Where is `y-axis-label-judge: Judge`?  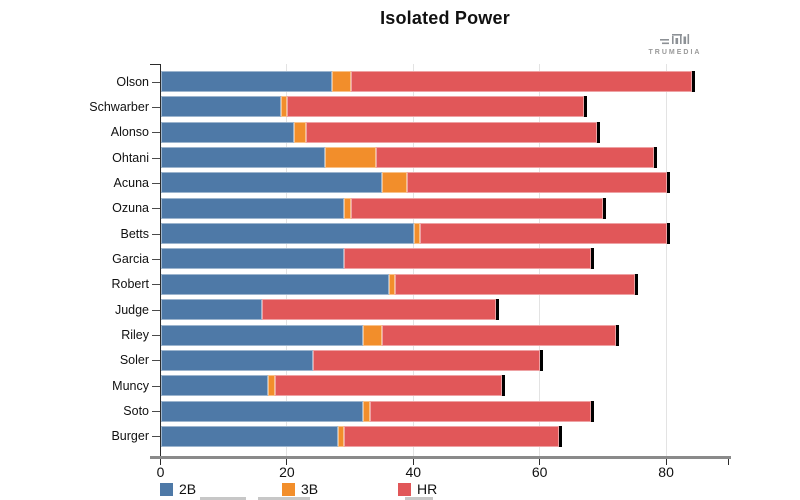 y-axis-label-judge: Judge is located at coordinates (131, 309).